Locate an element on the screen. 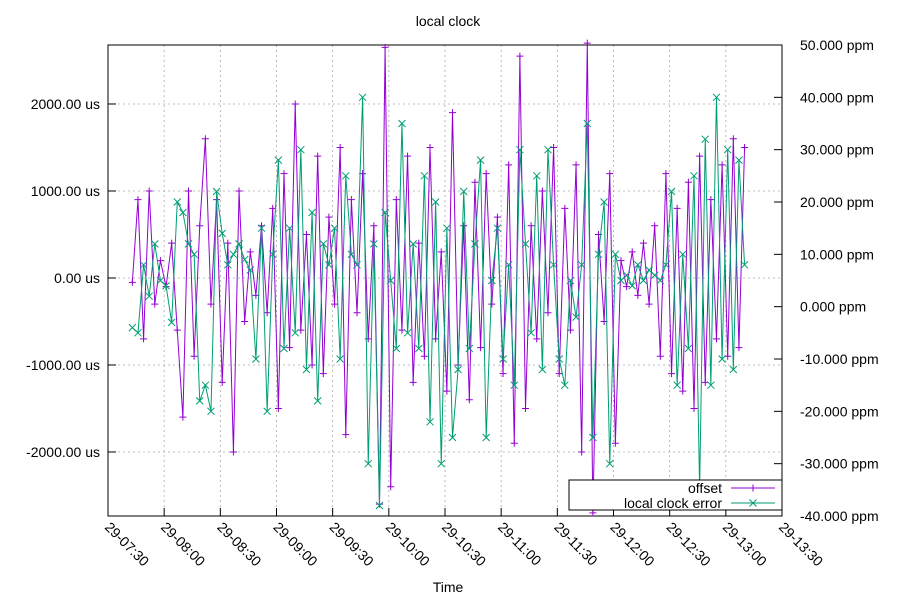 Image resolution: width=900 pixels, height=605 pixels. x-tick-label: 29-13:30 is located at coordinates (801, 544).